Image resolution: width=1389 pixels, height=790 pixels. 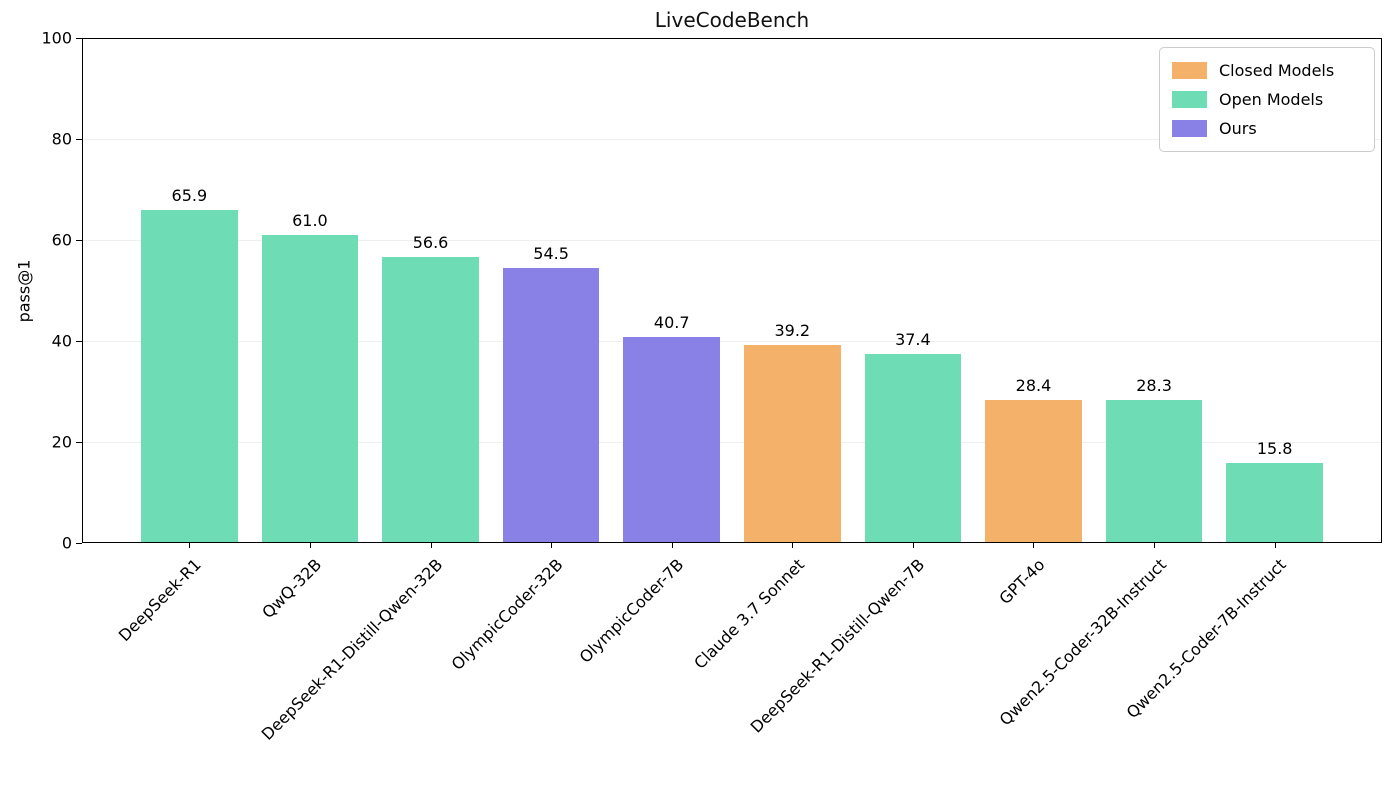 I want to click on legend-item-ours: Ours, so click(x=1267, y=128).